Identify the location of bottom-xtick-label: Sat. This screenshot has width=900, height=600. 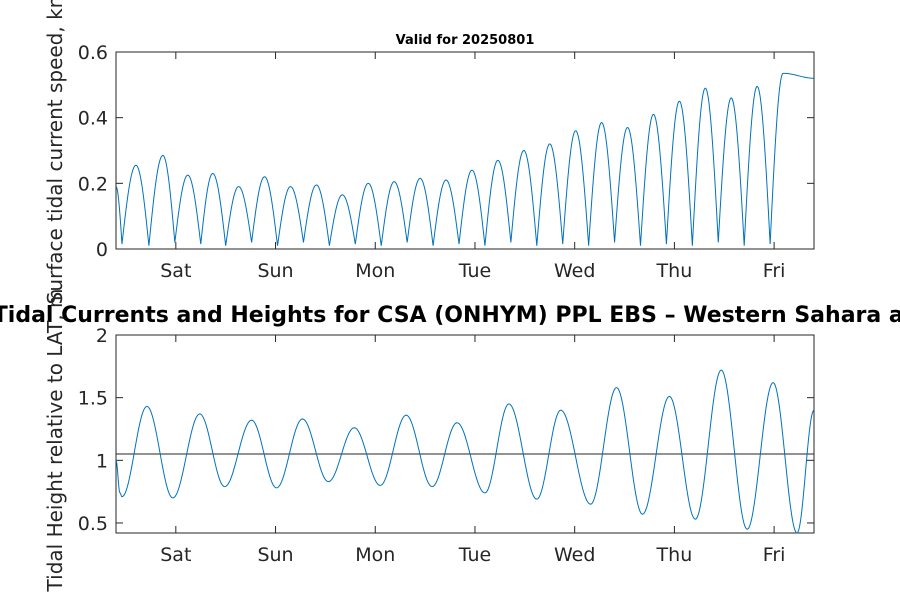
(175, 555).